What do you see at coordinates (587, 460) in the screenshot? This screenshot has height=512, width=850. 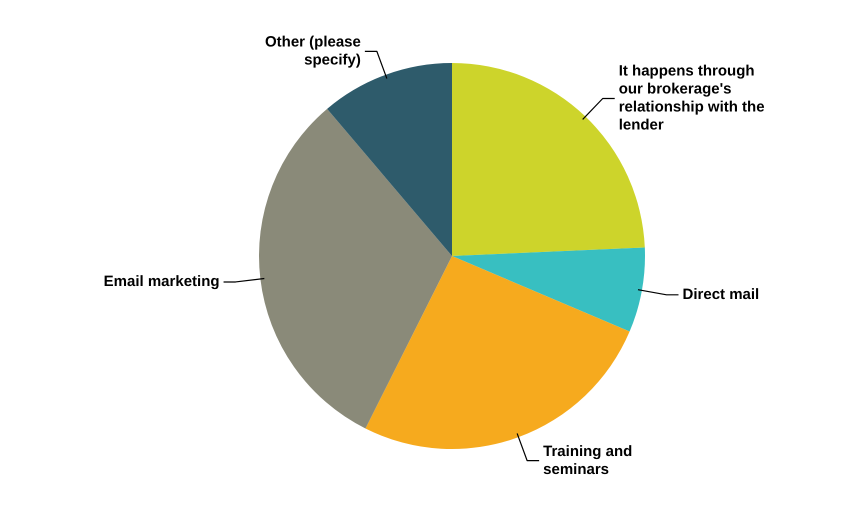 I see `slice-label: Training and seminars` at bounding box center [587, 460].